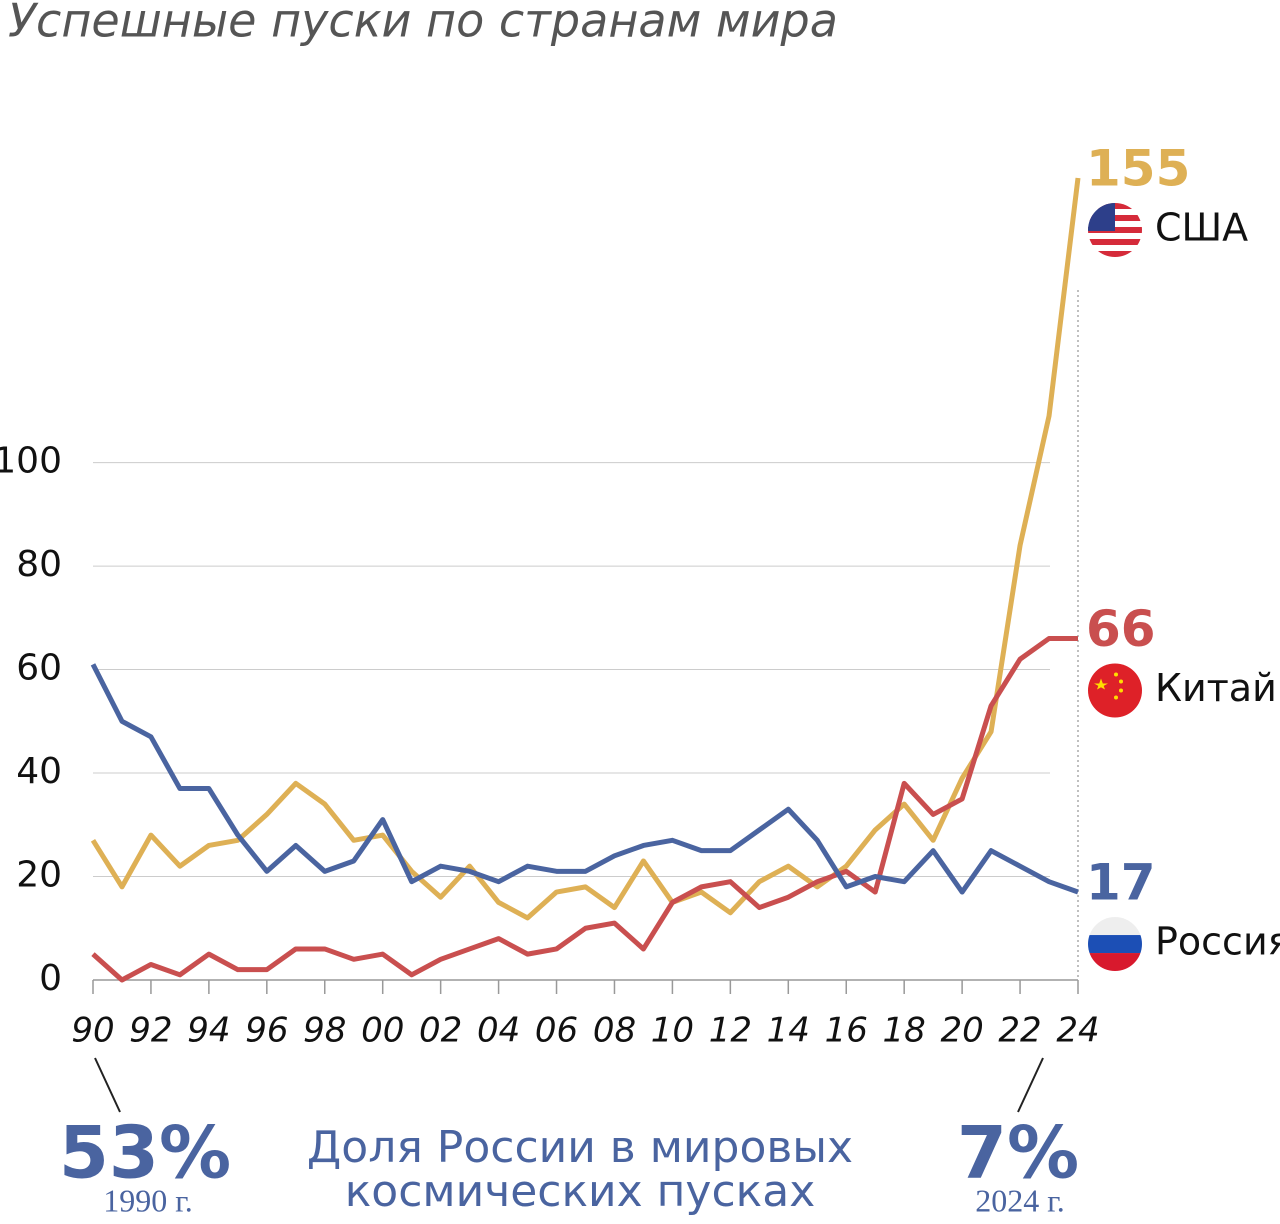 This screenshot has width=1280, height=1224. I want to click on end-value-label: 155, so click(1138, 169).